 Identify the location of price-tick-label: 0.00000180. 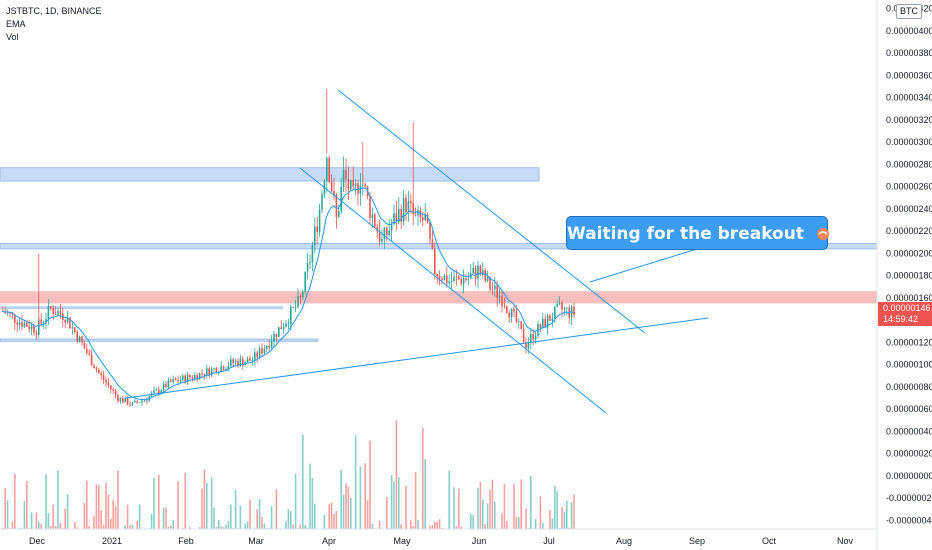
(909, 276).